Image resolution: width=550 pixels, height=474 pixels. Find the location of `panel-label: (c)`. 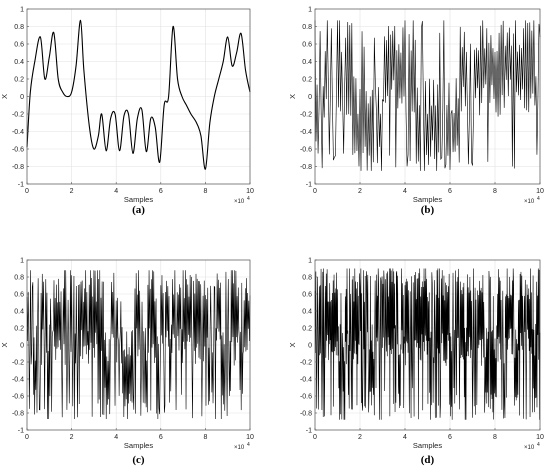

panel-label: (c) is located at coordinates (138, 460).